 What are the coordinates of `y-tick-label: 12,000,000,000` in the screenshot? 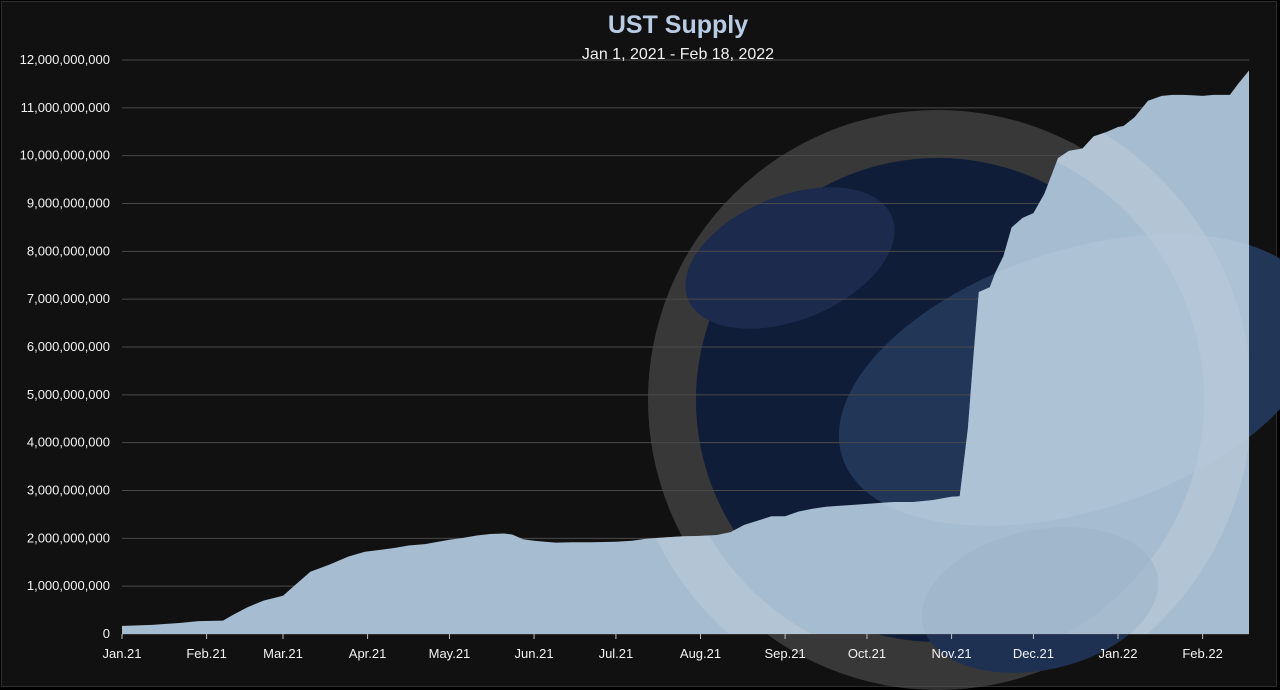 It's located at (65, 59).